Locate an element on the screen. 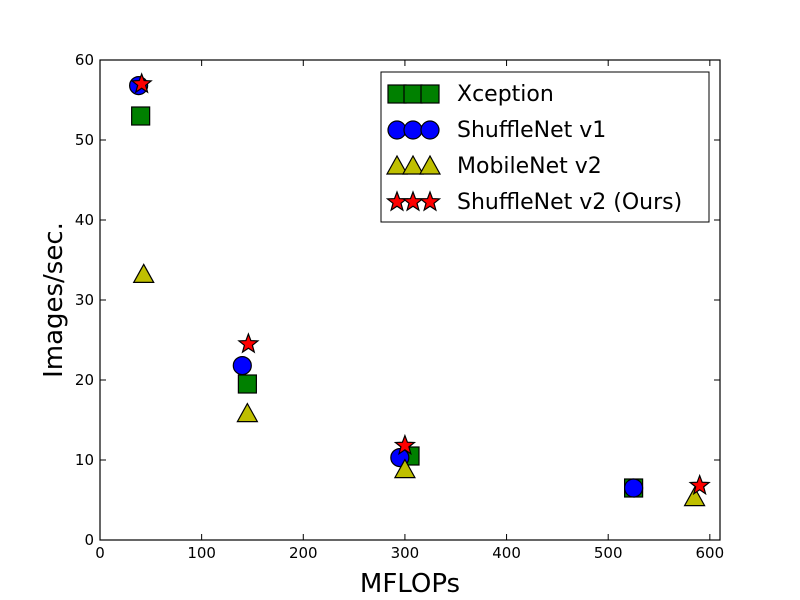 The height and width of the screenshot is (600, 800). legend-label-xception: Xception is located at coordinates (505, 94).